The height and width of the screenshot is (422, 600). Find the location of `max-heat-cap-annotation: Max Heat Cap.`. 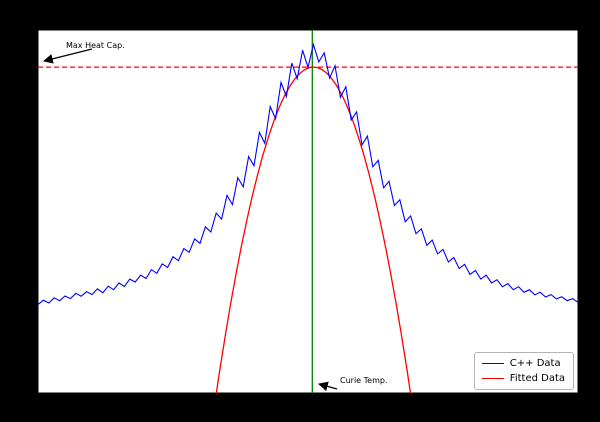

max-heat-cap-annotation: Max Heat Cap. is located at coordinates (95, 45).